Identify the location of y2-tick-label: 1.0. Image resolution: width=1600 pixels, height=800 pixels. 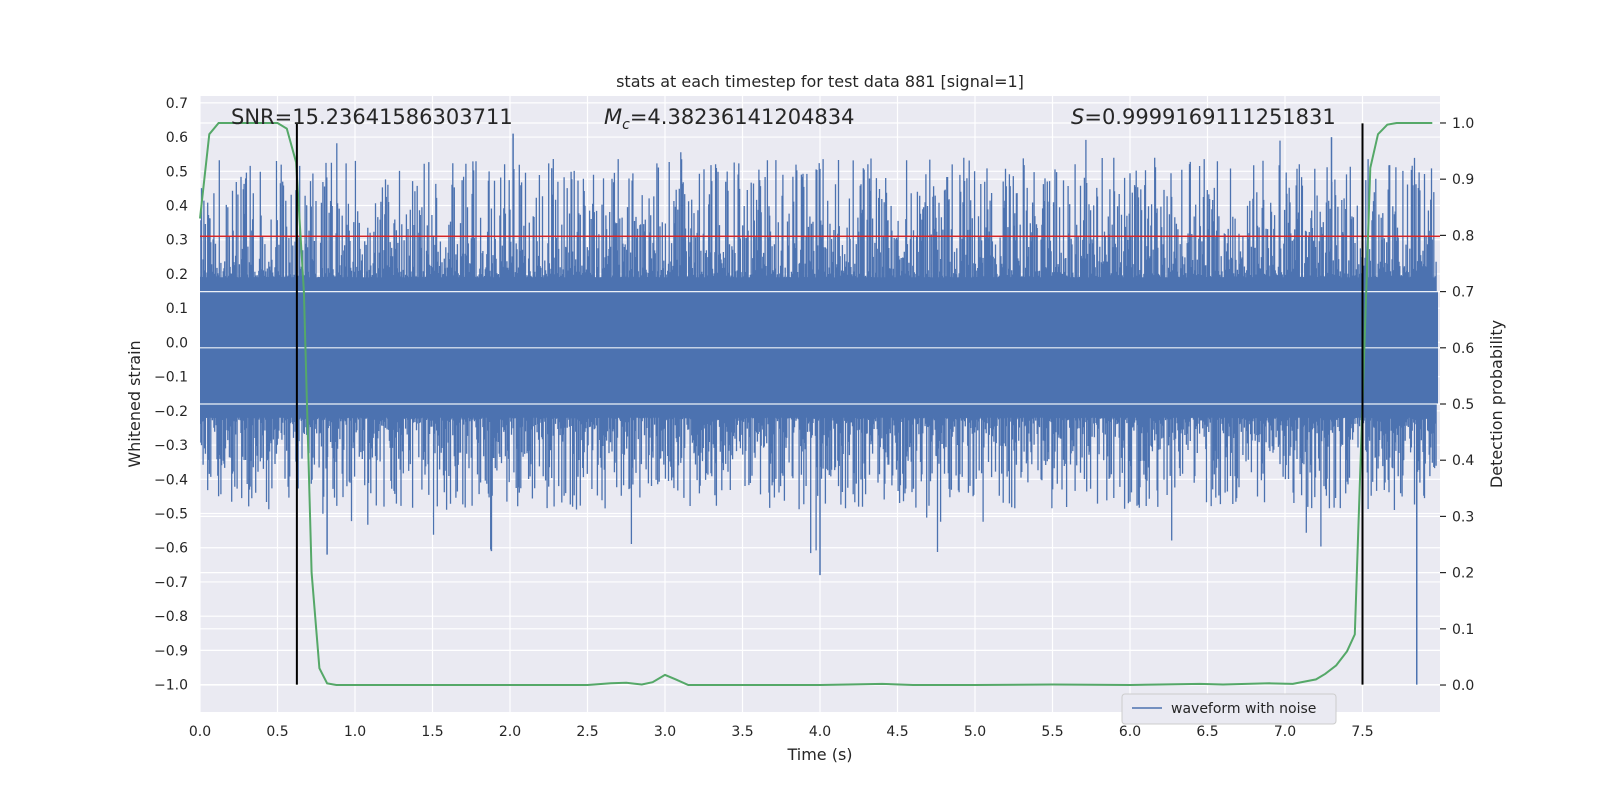
(1463, 124).